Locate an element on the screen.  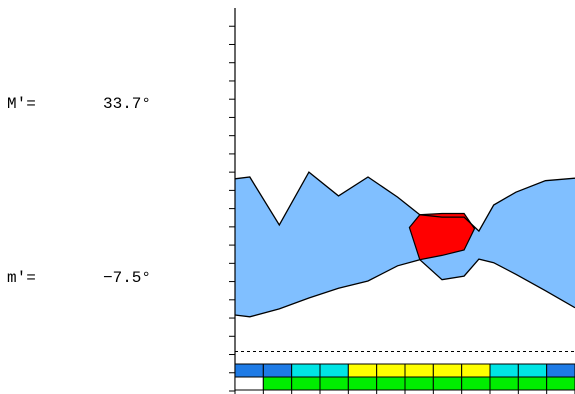
y-axis is located at coordinates (232, 200).